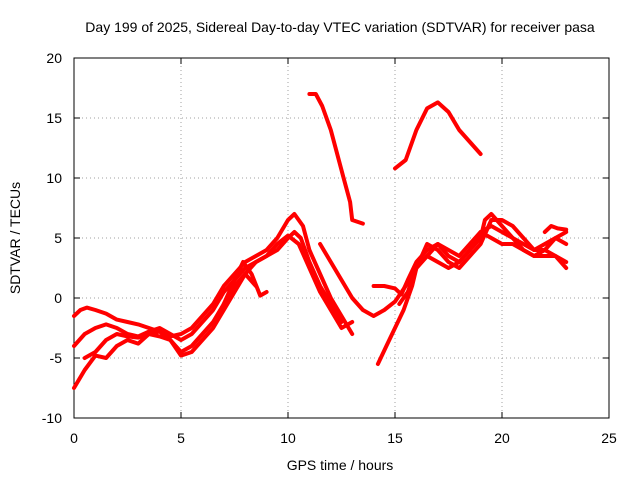 This screenshot has height=480, width=640. I want to click on y-tick-label: 5, so click(58, 238).